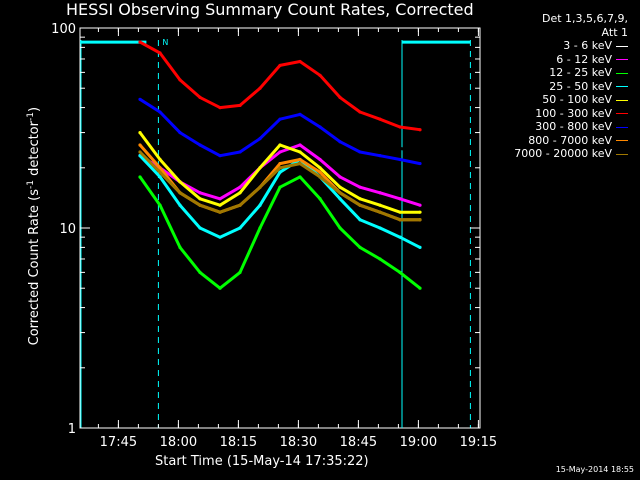 Image resolution: width=640 pixels, height=480 pixels. Describe the element at coordinates (178, 442) in the screenshot. I see `x-tick-label: 18:00` at that location.